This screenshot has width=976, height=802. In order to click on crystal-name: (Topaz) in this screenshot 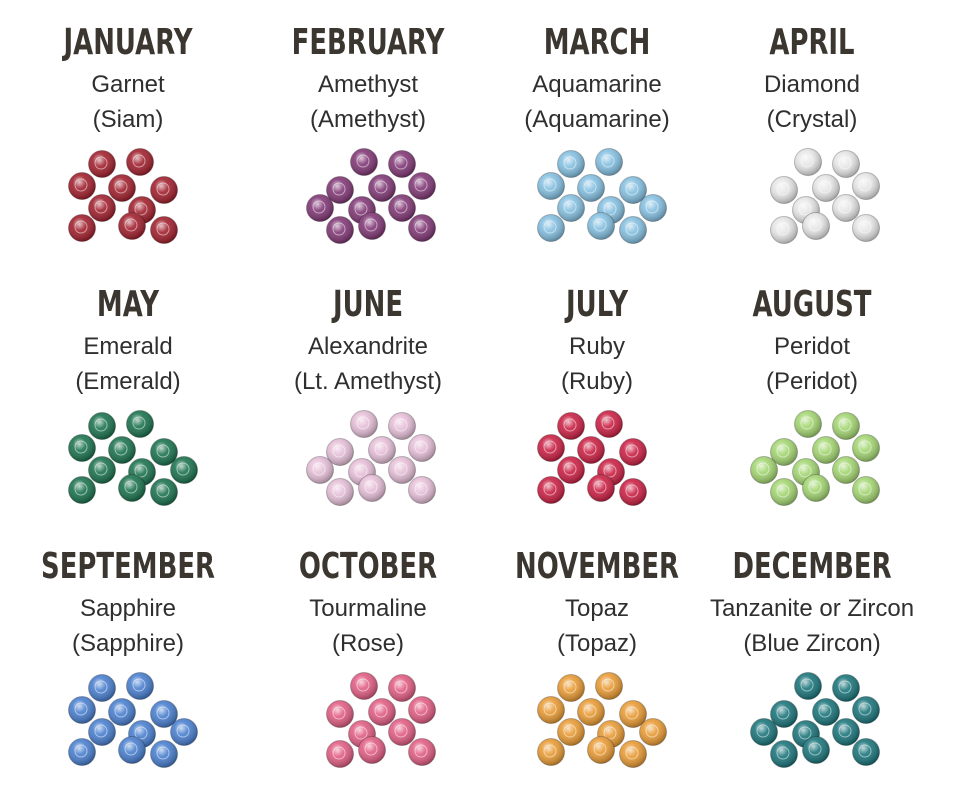, I will do `click(597, 643)`.